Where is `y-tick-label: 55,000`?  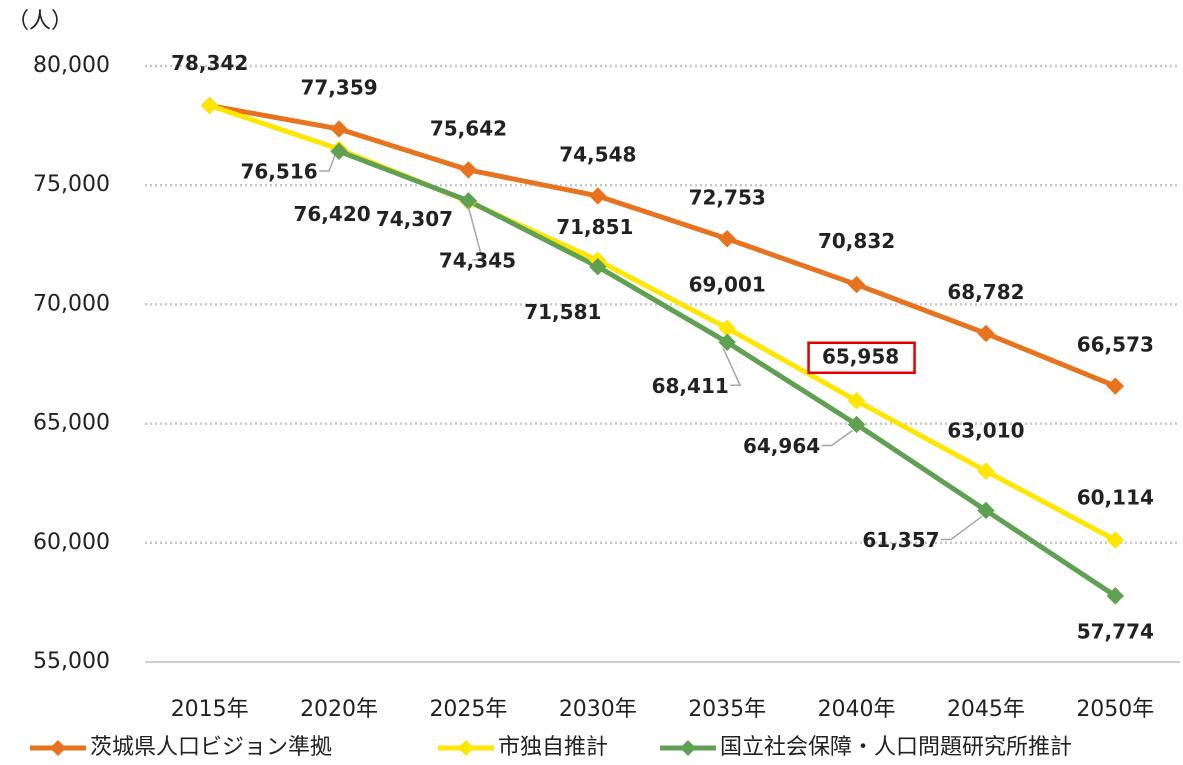 y-tick-label: 55,000 is located at coordinates (71, 661).